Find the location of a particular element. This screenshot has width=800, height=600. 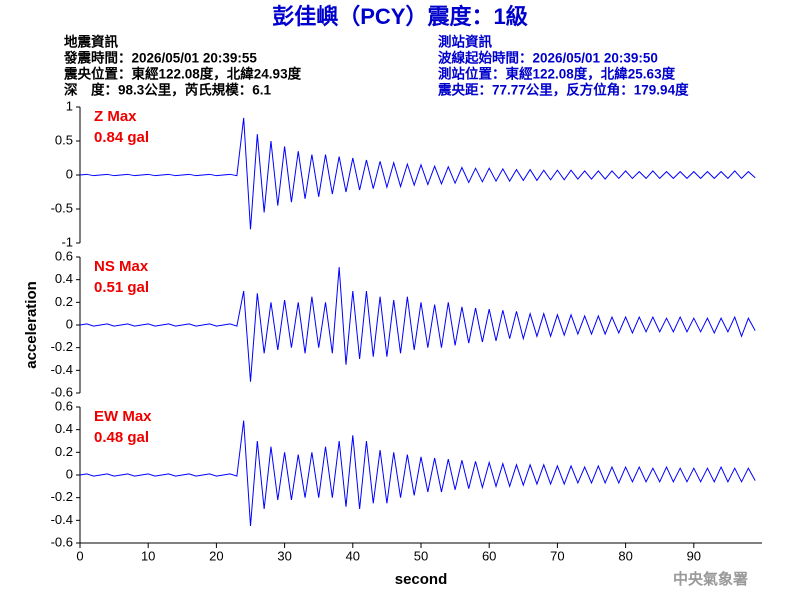

y-tick-label: -1 is located at coordinates (67, 241).